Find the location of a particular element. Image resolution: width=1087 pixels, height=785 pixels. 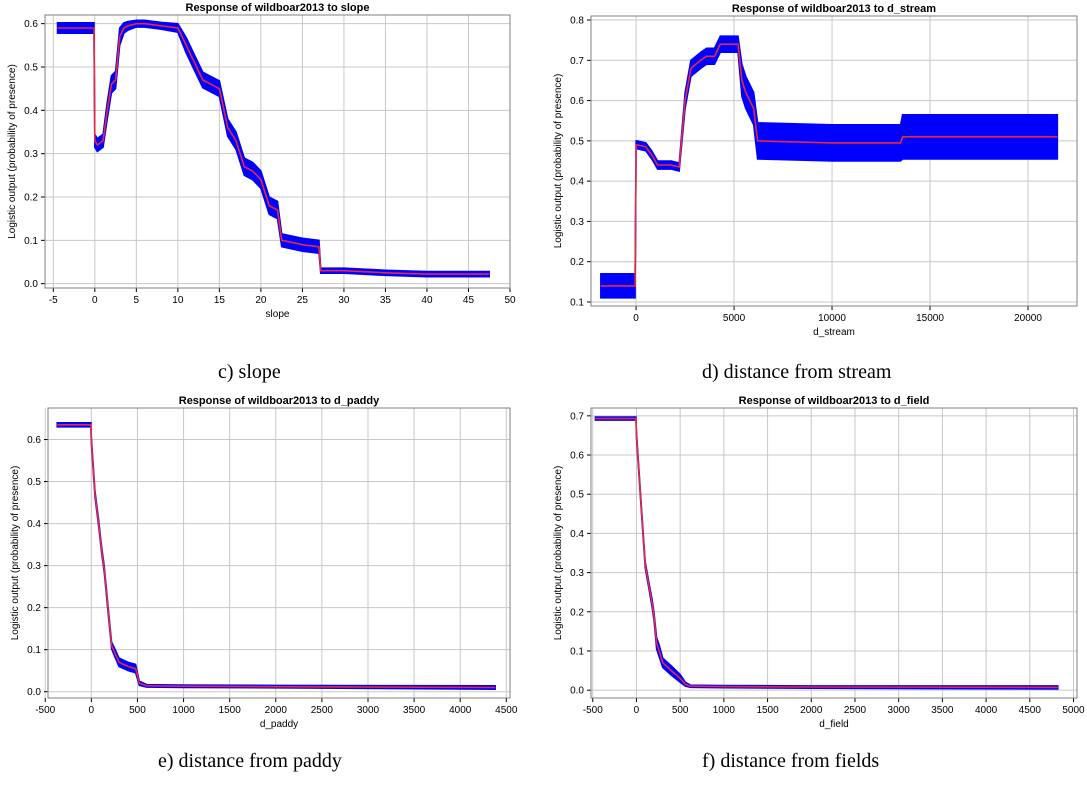

x-axis-label: d_field is located at coordinates (833, 724).